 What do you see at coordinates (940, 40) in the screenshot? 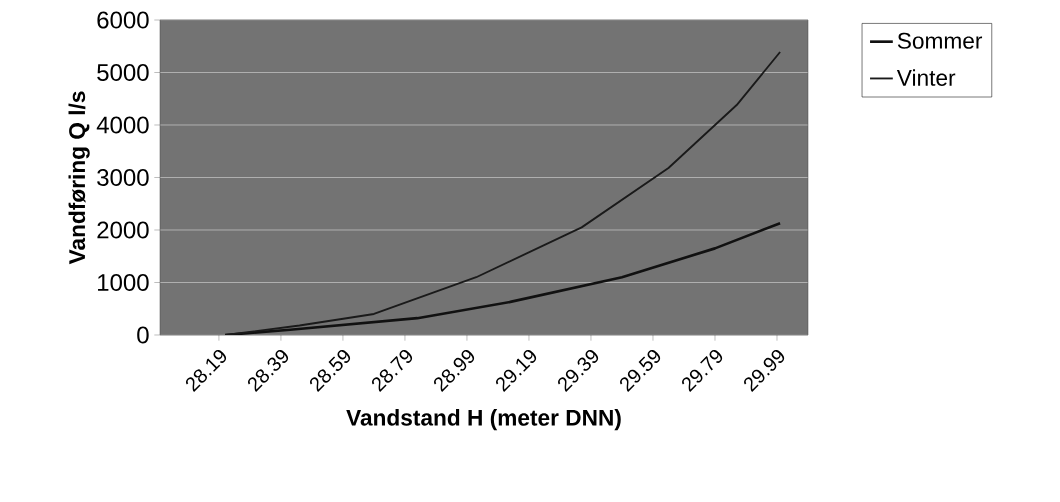
I see `legend-label: Sommer` at bounding box center [940, 40].